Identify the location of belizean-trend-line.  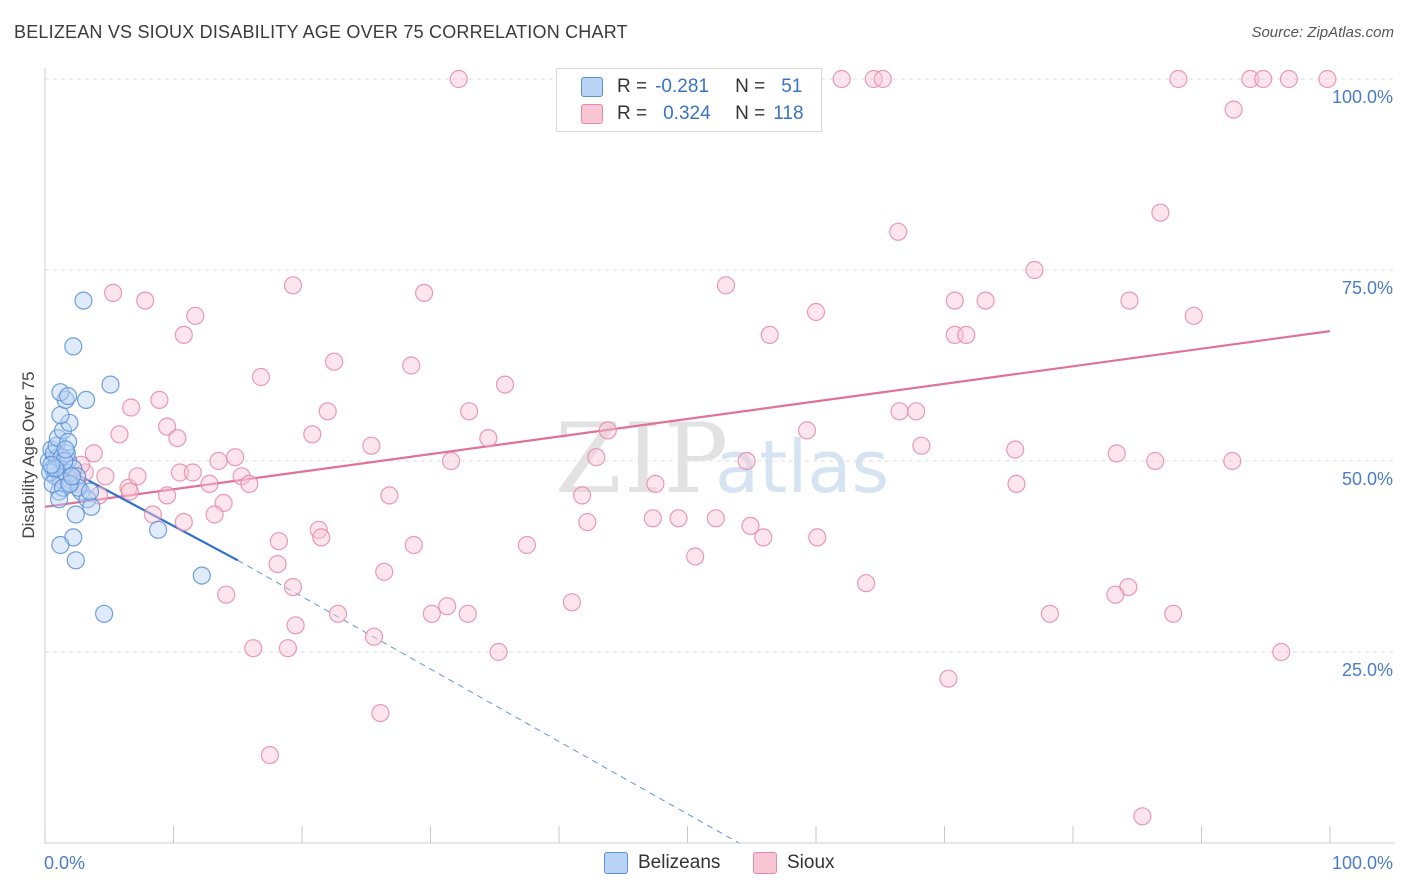
(141, 509).